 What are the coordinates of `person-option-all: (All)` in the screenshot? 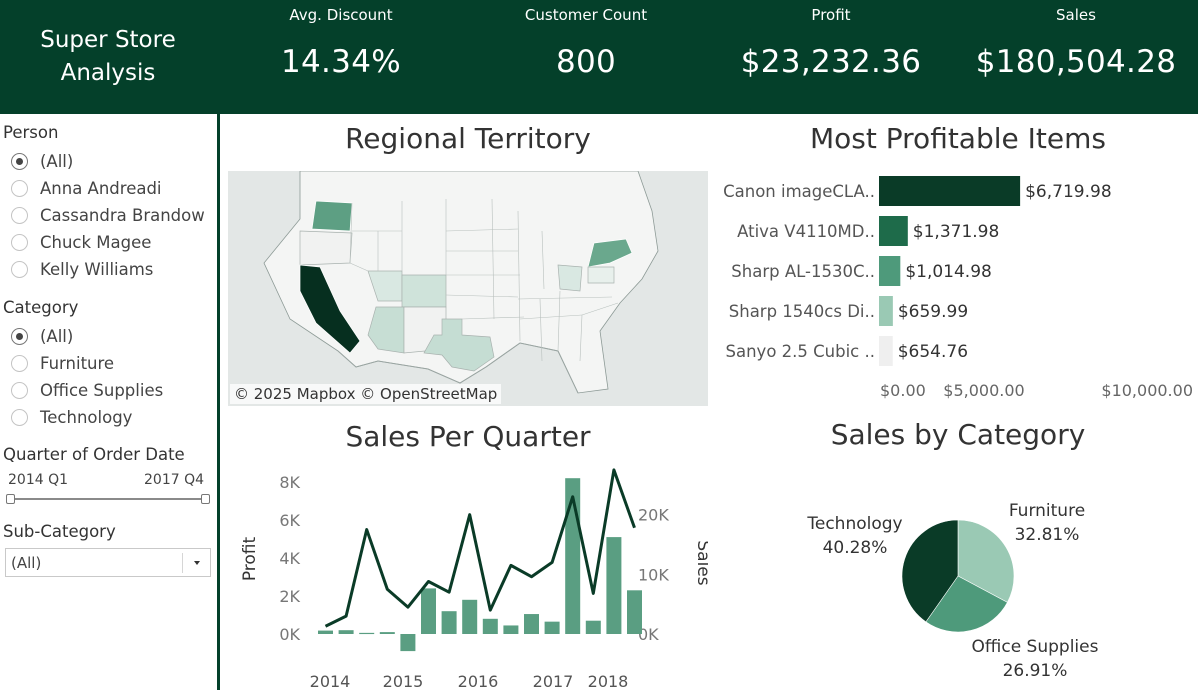 It's located at (108, 161).